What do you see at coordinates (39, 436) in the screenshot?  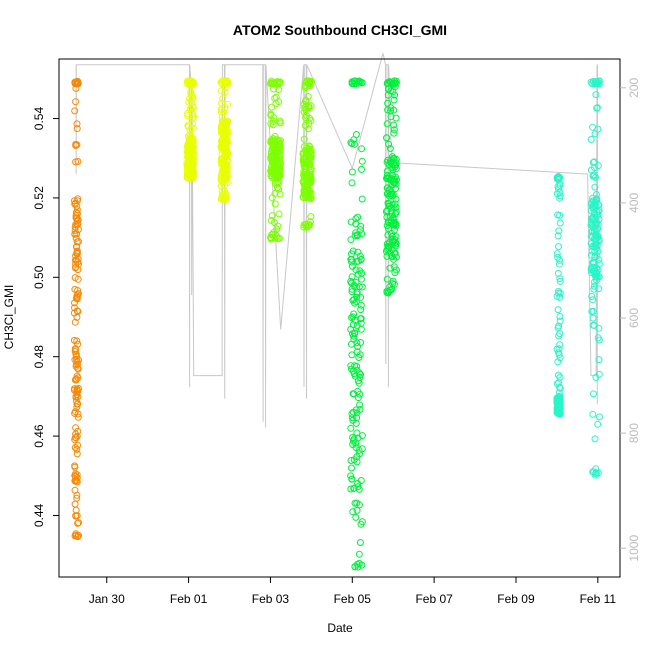 I see `y-tick-label: 0.46` at bounding box center [39, 436].